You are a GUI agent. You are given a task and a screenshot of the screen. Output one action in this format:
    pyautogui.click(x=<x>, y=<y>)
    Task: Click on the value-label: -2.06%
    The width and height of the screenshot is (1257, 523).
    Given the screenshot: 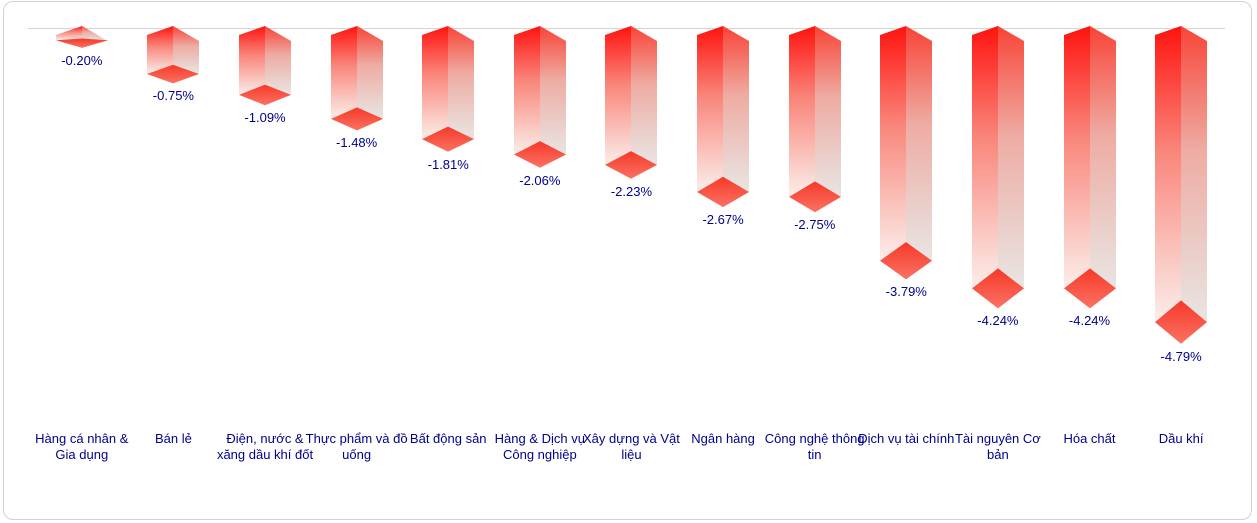 What is the action you would take?
    pyautogui.click(x=540, y=180)
    